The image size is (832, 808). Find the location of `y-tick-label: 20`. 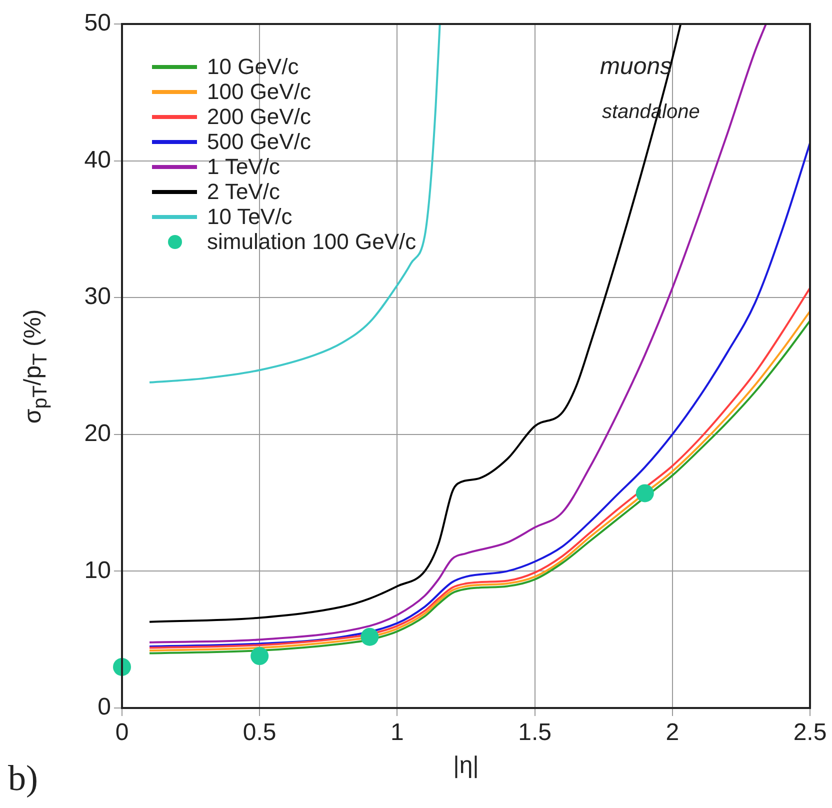

y-tick-label: 20 is located at coordinates (97, 434).